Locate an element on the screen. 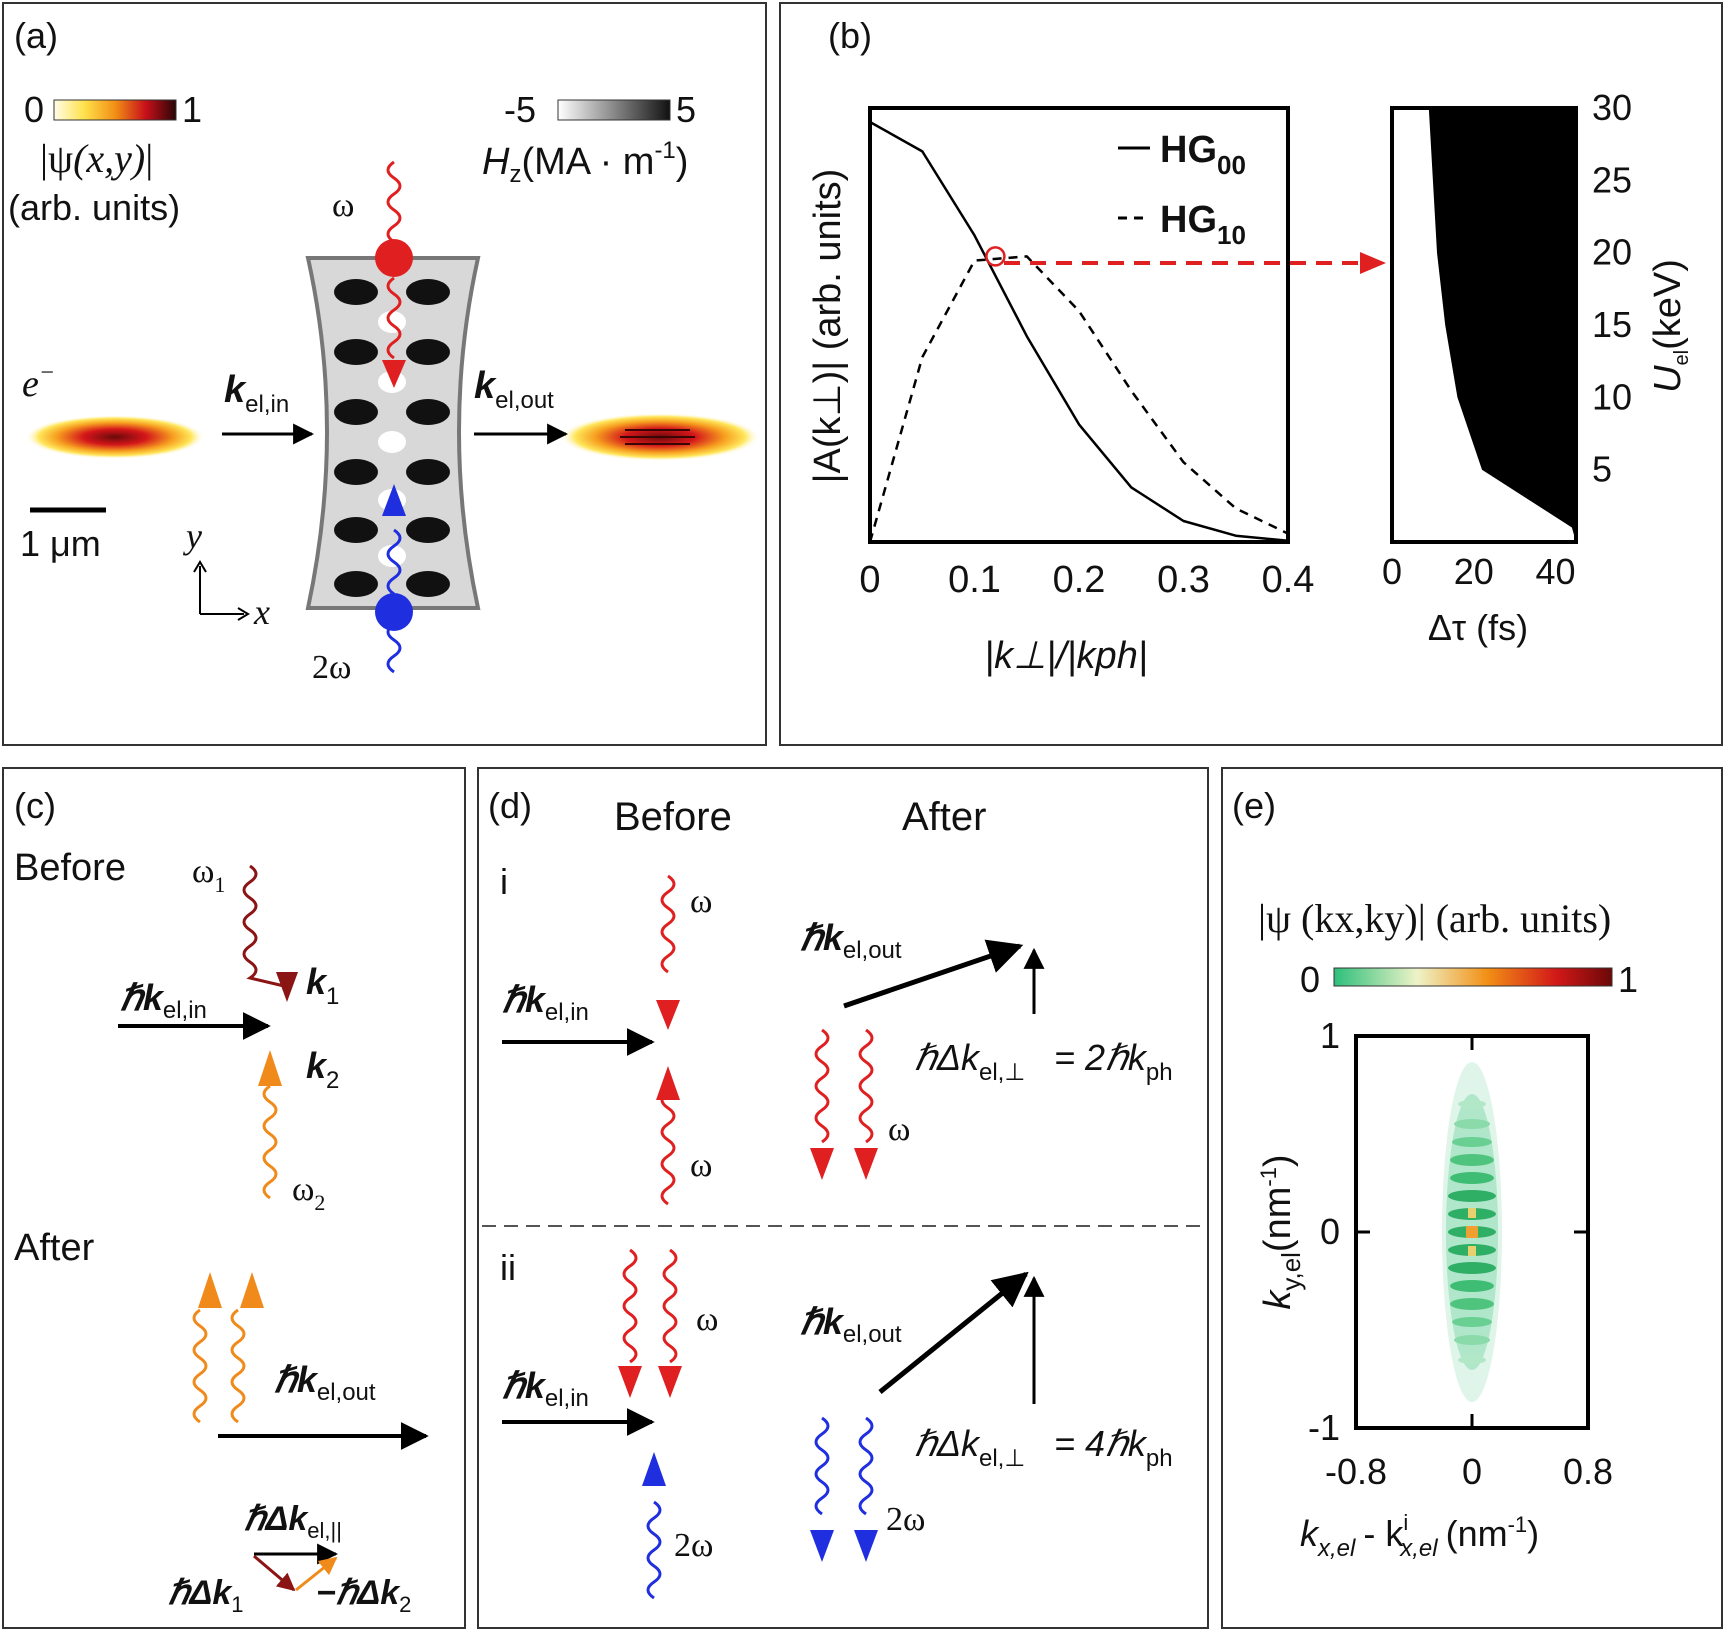  e-xtick-08: 0.8 is located at coordinates (1588, 1471).